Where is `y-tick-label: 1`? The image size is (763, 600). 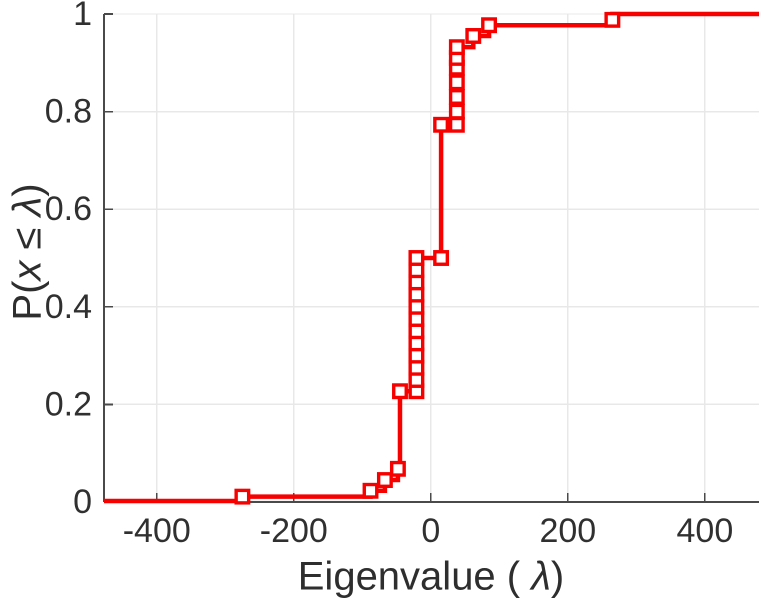 y-tick-label: 1 is located at coordinates (82, 16).